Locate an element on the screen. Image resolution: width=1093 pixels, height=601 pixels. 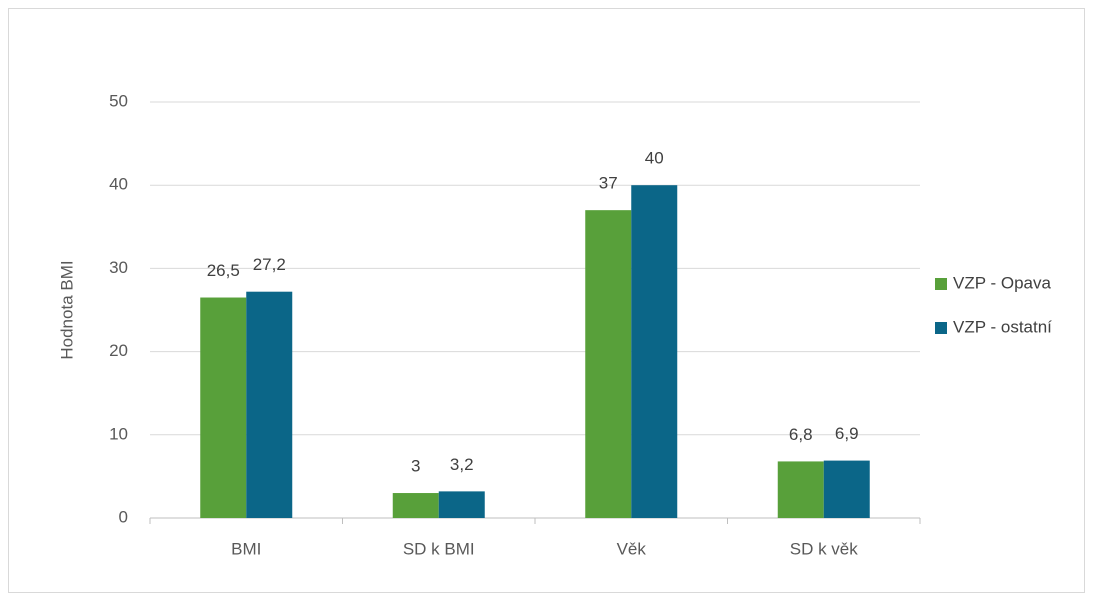
y-tick-label: 30 is located at coordinates (118, 267).